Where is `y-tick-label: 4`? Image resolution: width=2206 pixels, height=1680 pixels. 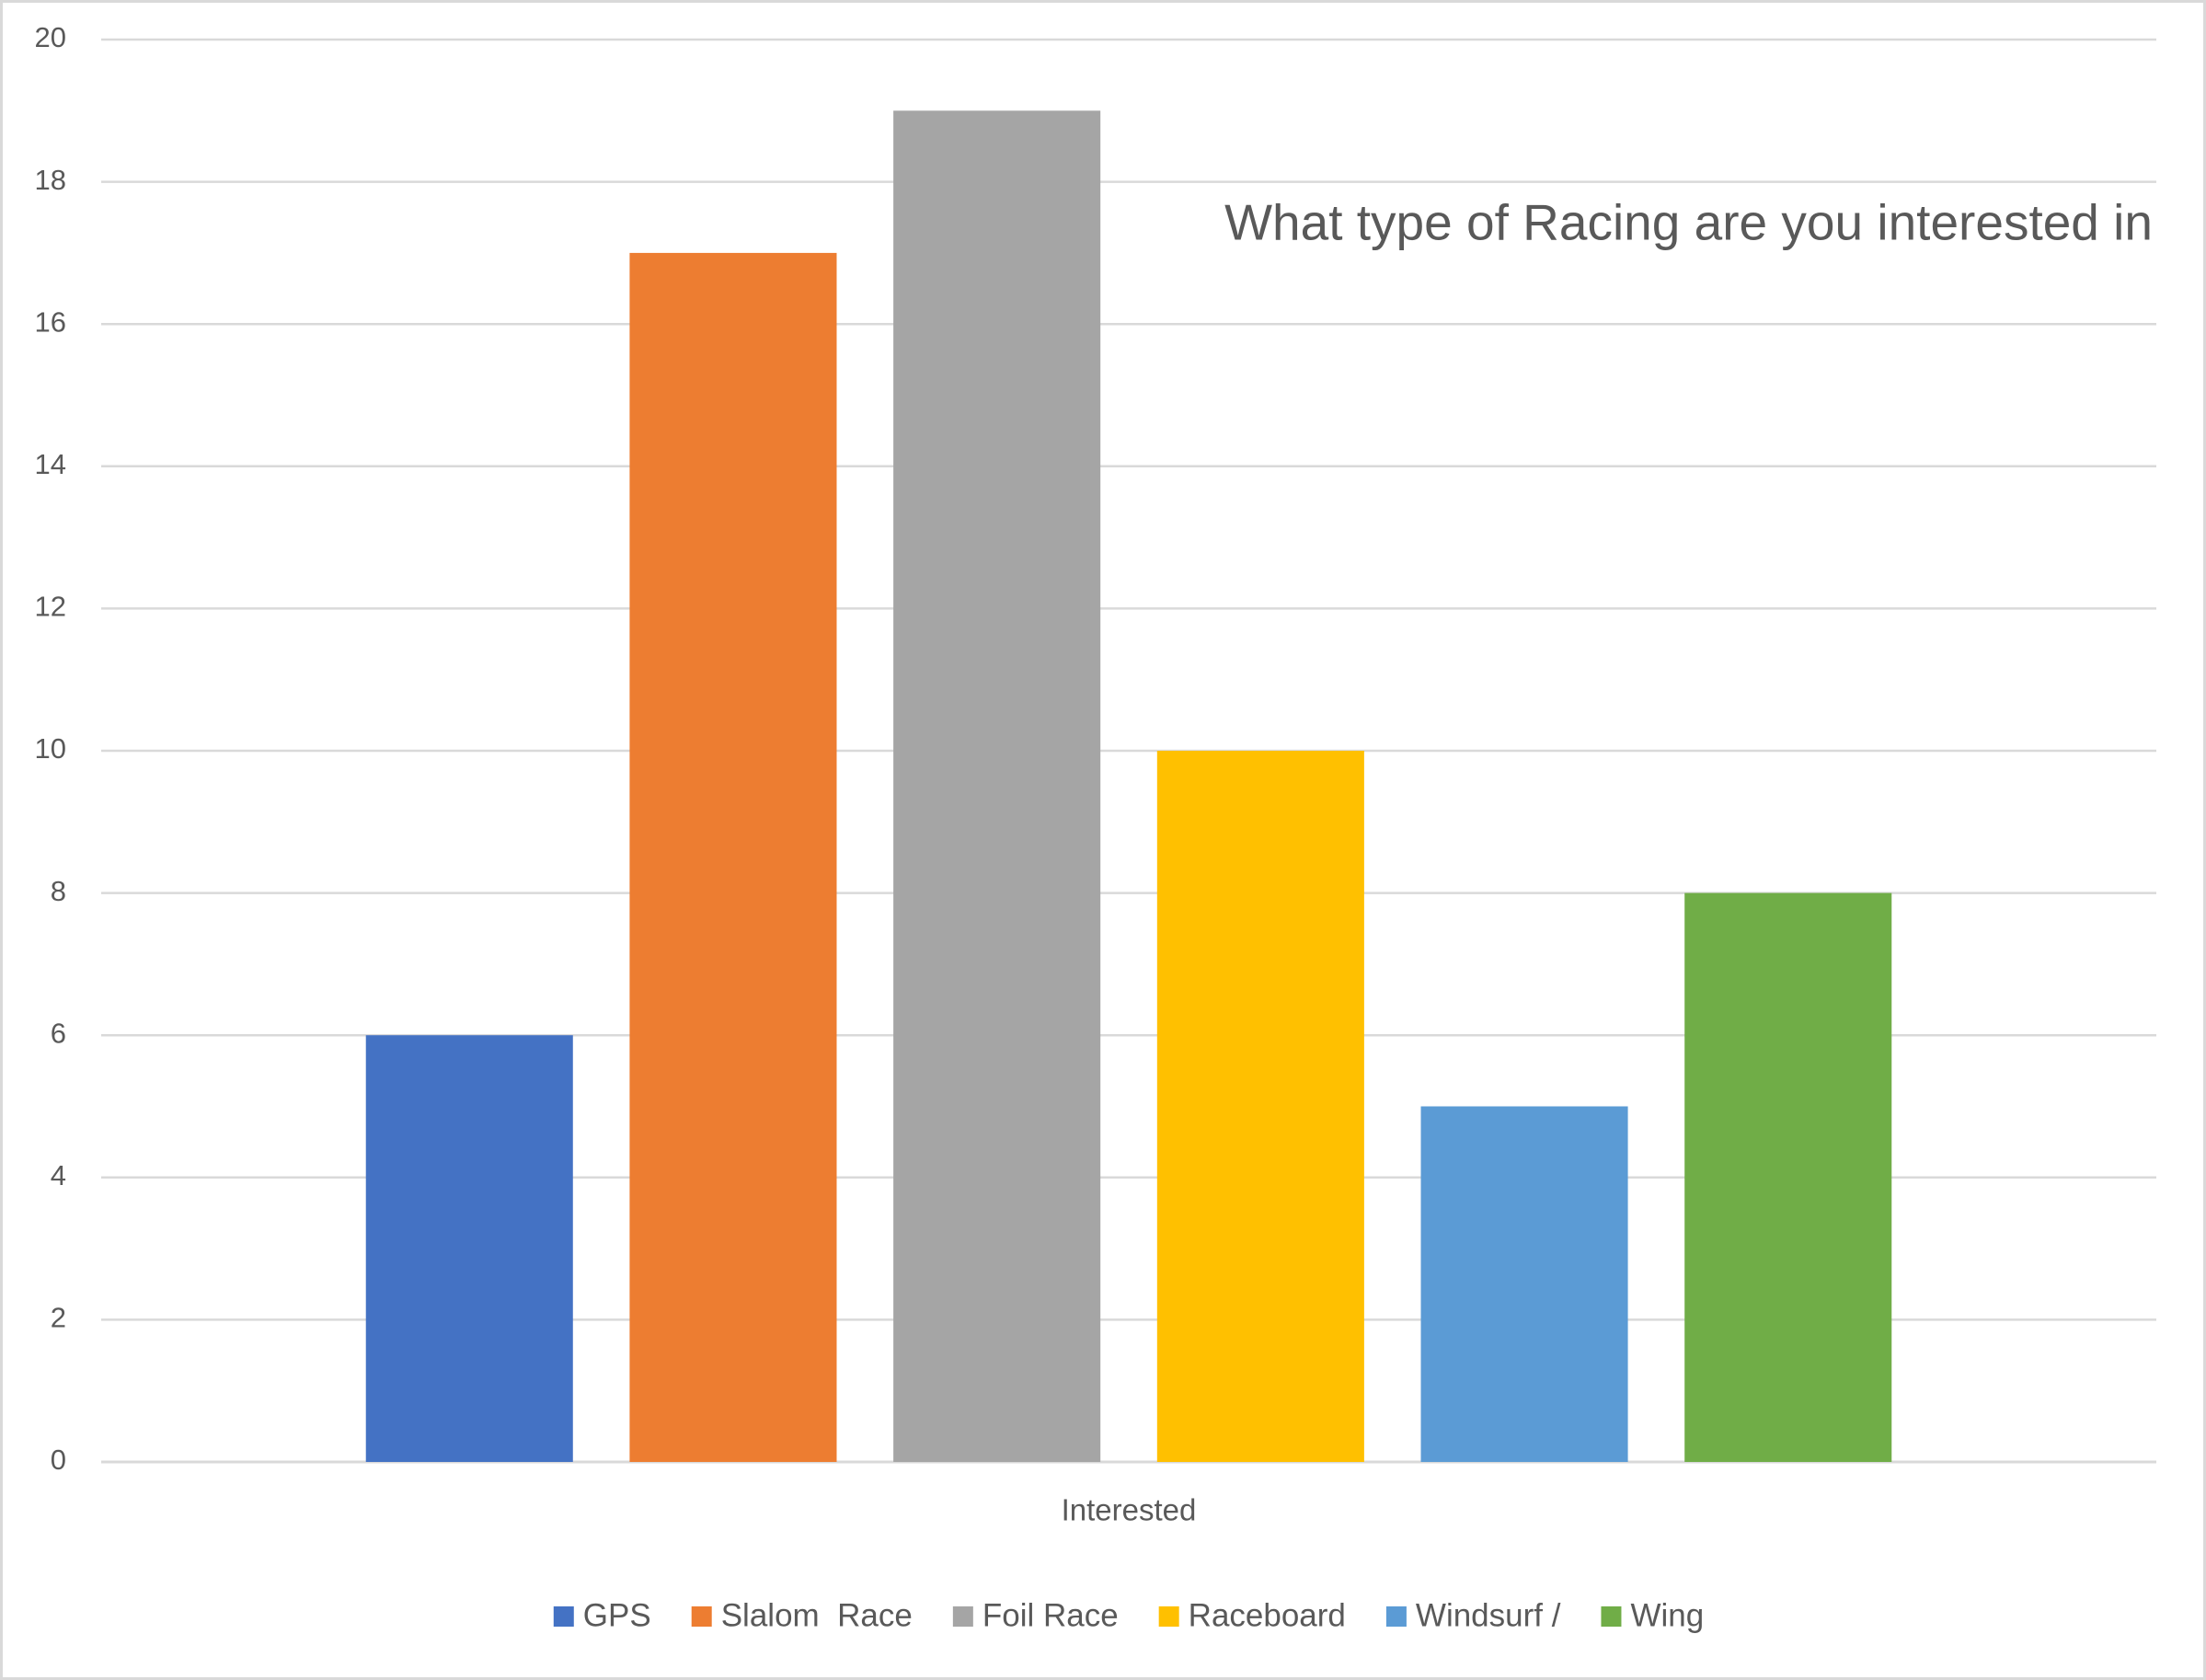
y-tick-label: 4 is located at coordinates (59, 1175).